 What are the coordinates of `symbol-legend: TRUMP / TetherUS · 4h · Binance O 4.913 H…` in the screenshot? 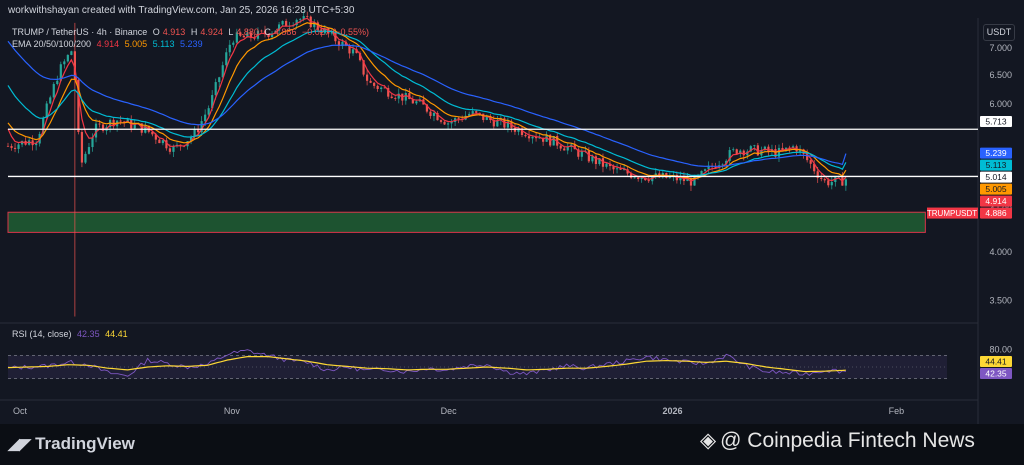 It's located at (192, 32).